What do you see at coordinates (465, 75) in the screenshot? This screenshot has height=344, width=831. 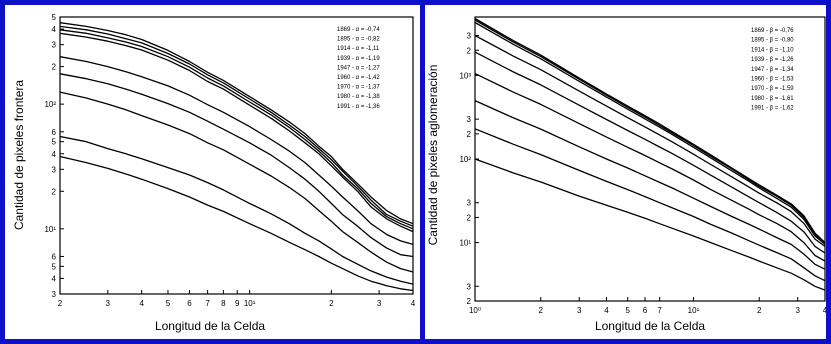 I see `y-tick-label: 10³` at bounding box center [465, 75].